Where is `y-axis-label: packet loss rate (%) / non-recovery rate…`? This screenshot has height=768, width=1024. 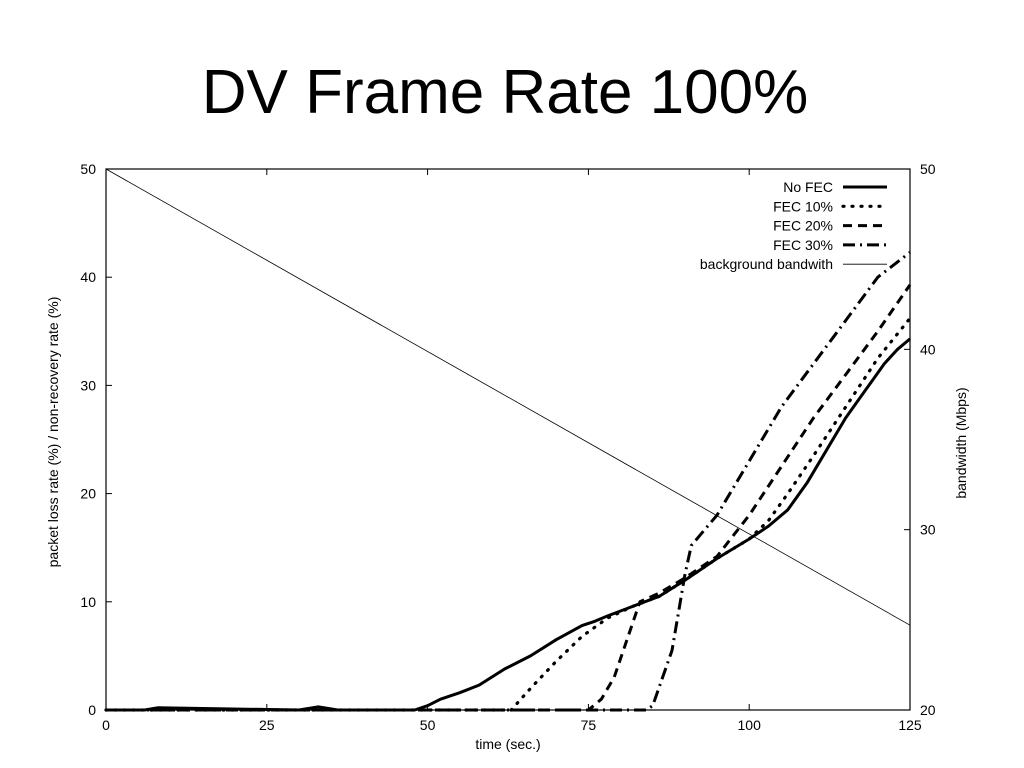
y-axis-label: packet loss rate (%) / non-recovery rate… is located at coordinates (53, 432).